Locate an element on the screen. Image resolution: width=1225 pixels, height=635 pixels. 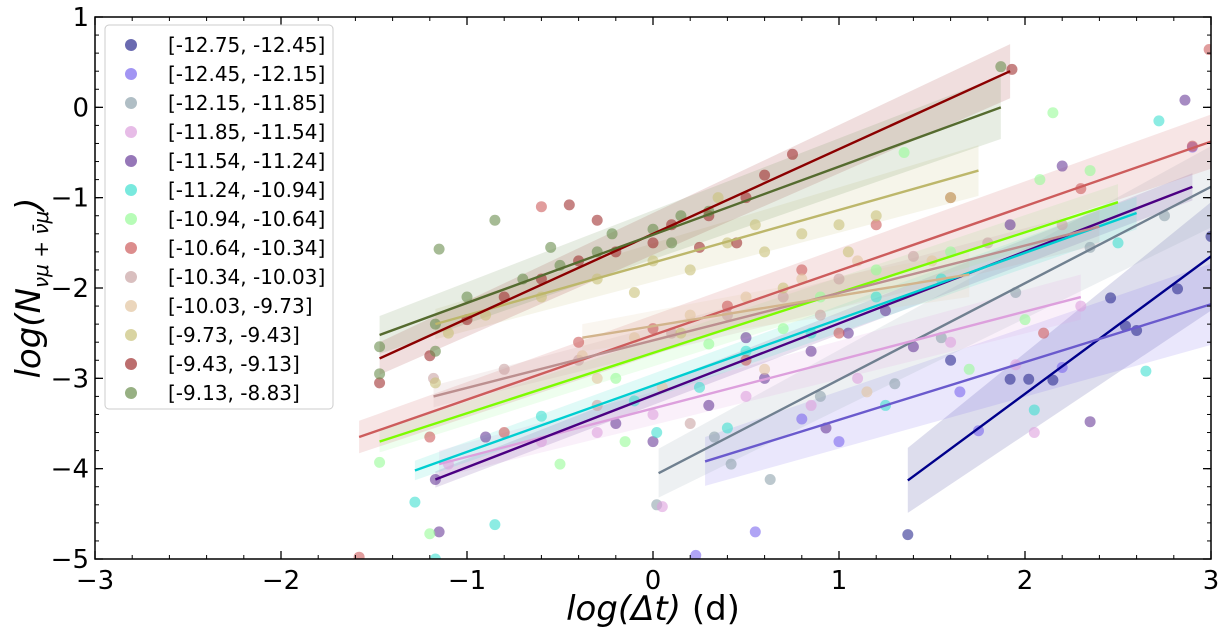
legend-label-9: [-10.03, -9.73] is located at coordinates (240, 306).